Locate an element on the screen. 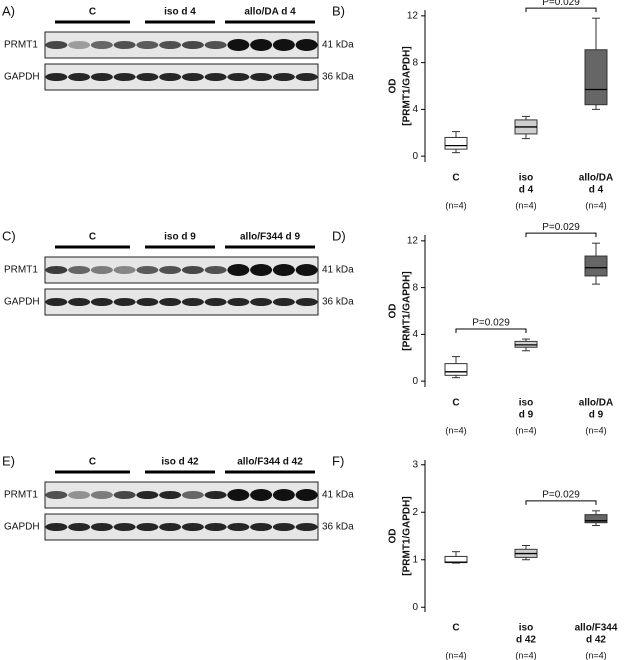 This screenshot has width=640, height=660. y-tick-label: 2 is located at coordinates (415, 512).